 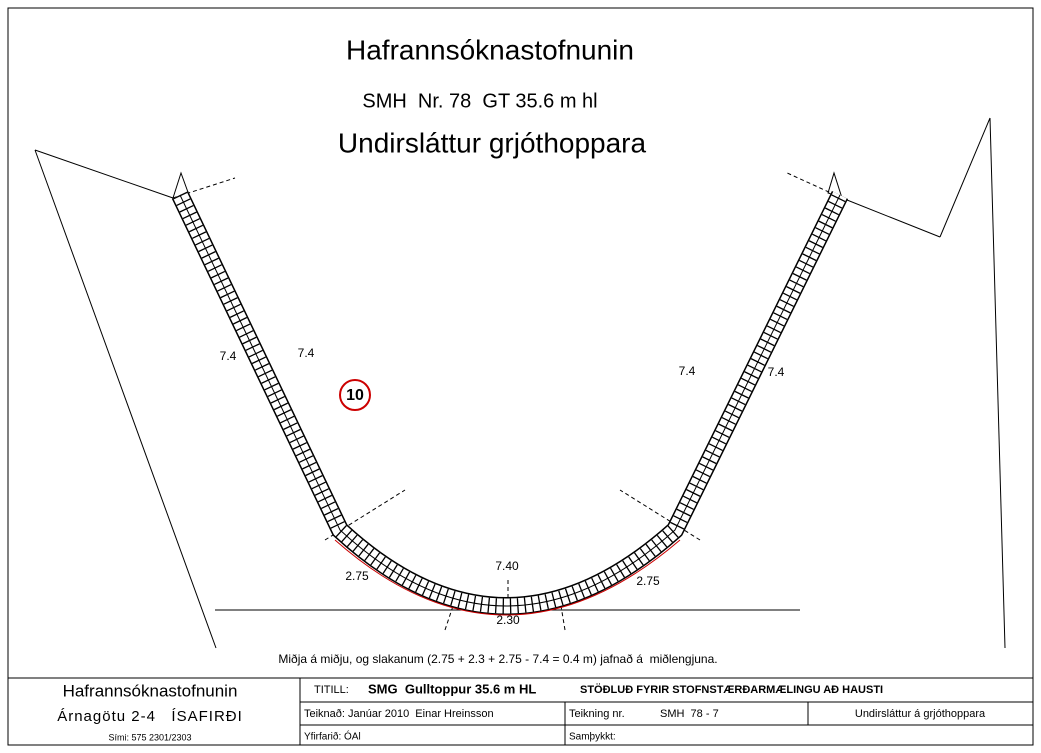 What do you see at coordinates (150, 690) in the screenshot?
I see `org: Hafrannsóknastofnunin` at bounding box center [150, 690].